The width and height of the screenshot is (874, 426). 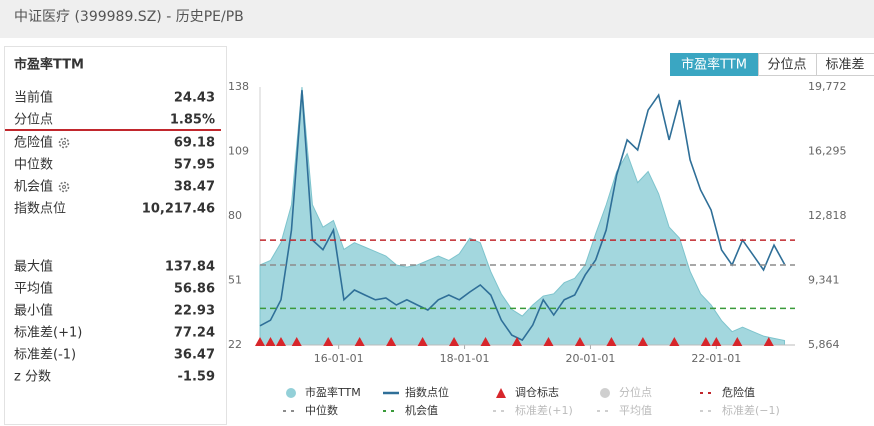 What do you see at coordinates (32, 377) in the screenshot?
I see `stat-label: z 分数` at bounding box center [32, 377].